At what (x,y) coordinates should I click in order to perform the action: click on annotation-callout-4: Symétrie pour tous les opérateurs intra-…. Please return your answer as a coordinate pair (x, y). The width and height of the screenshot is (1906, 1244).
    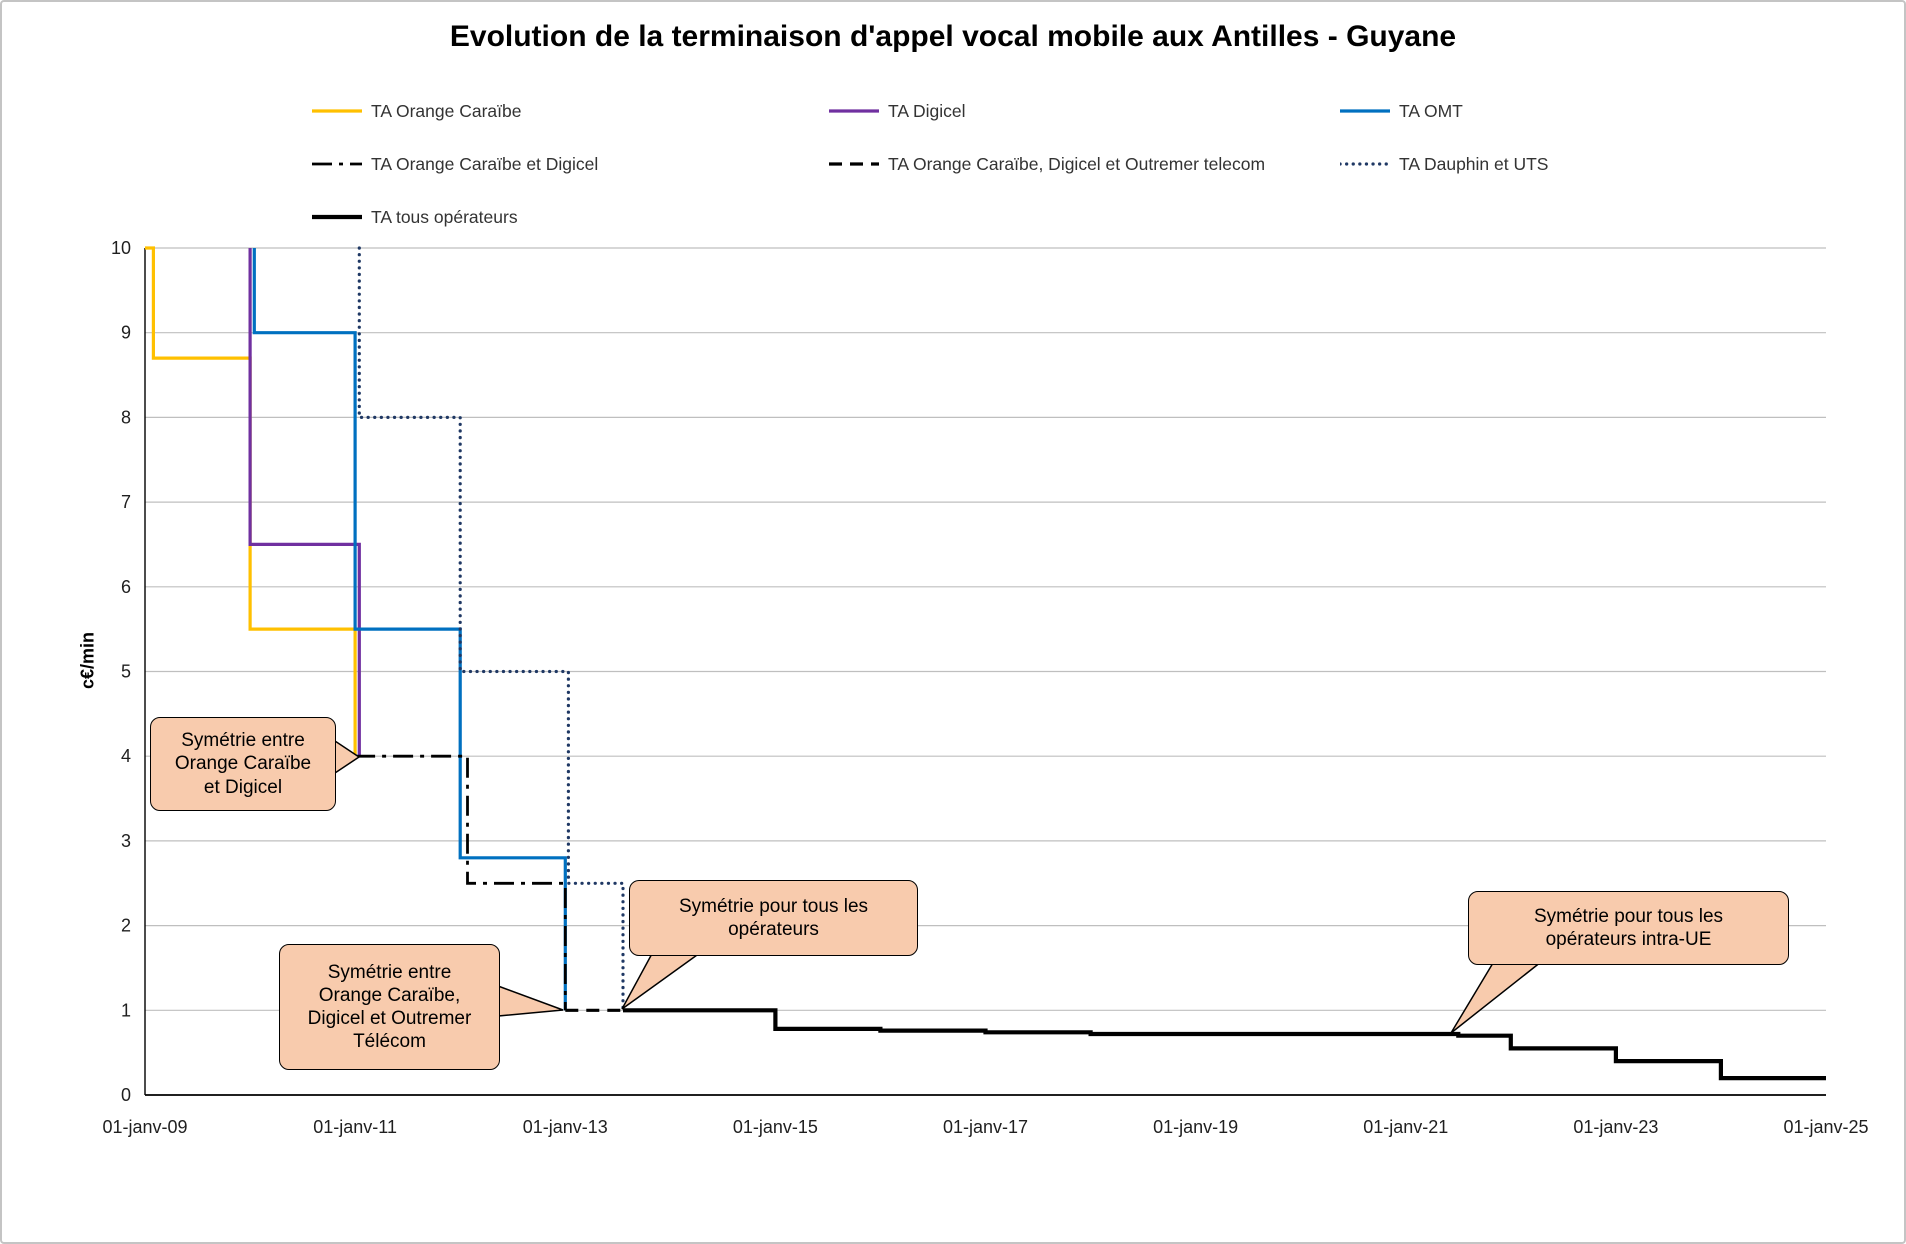
    Looking at the image, I should click on (1628, 928).